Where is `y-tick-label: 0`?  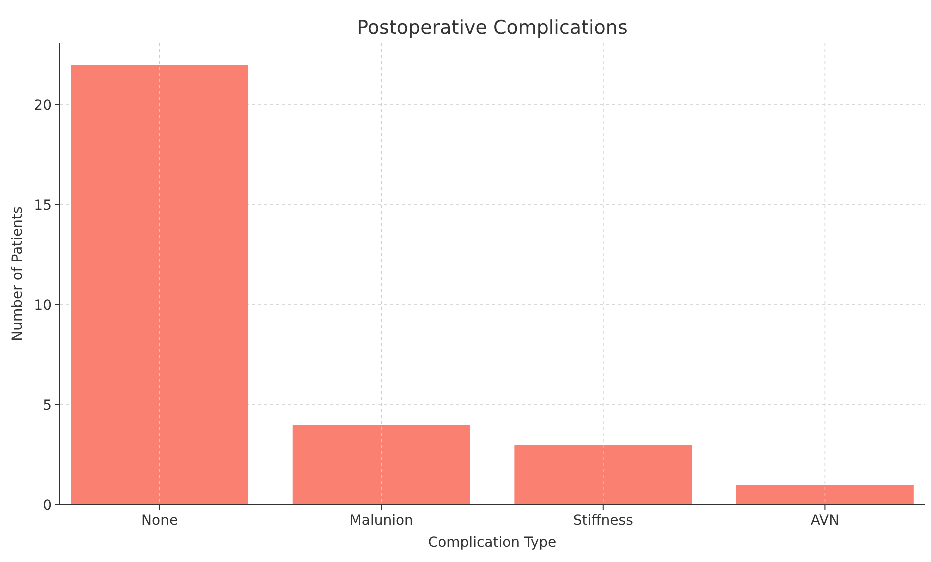 y-tick-label: 0 is located at coordinates (47, 506).